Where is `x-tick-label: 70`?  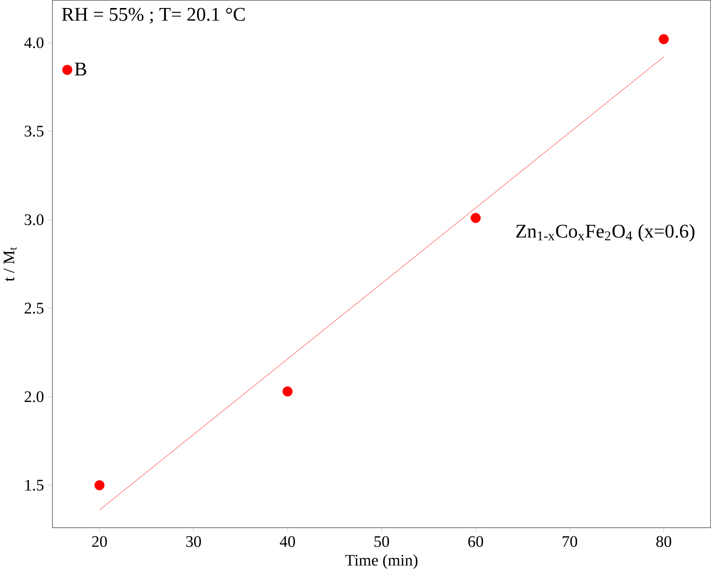
x-tick-label: 70 is located at coordinates (570, 541).